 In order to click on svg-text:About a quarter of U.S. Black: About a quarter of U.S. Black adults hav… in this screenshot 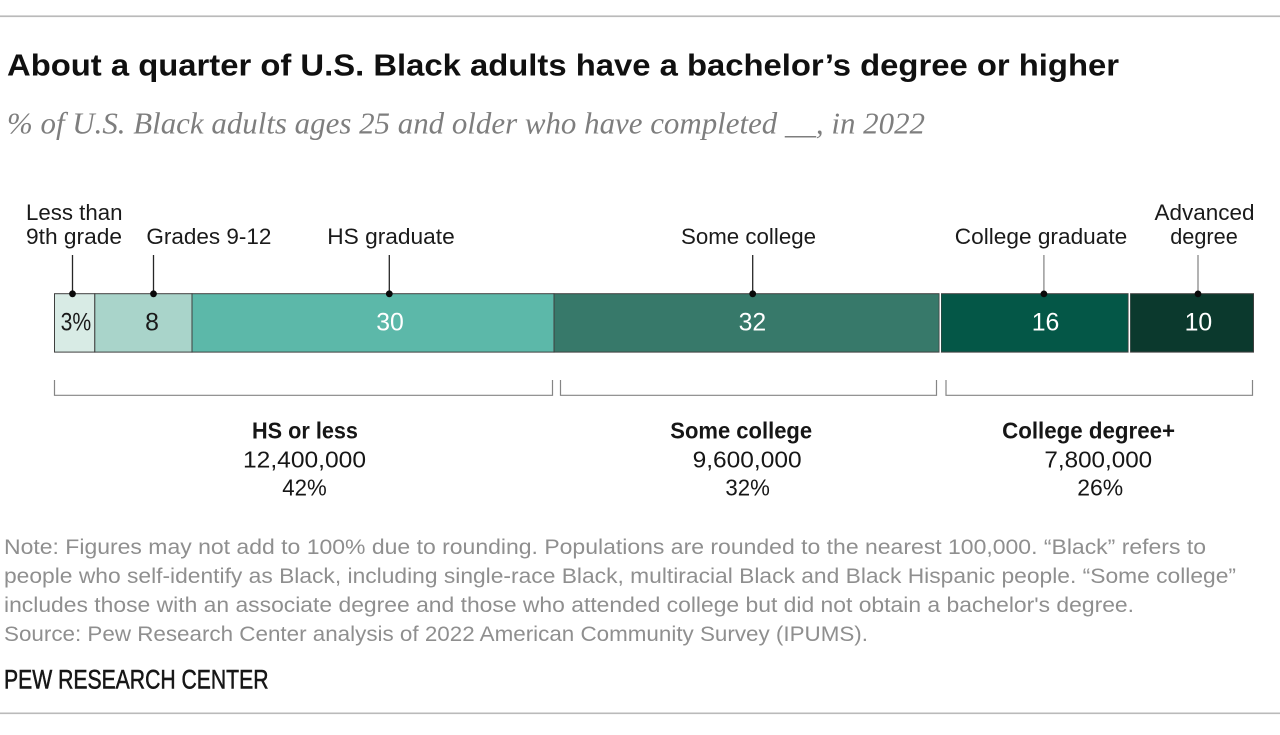, I will do `click(563, 66)`.